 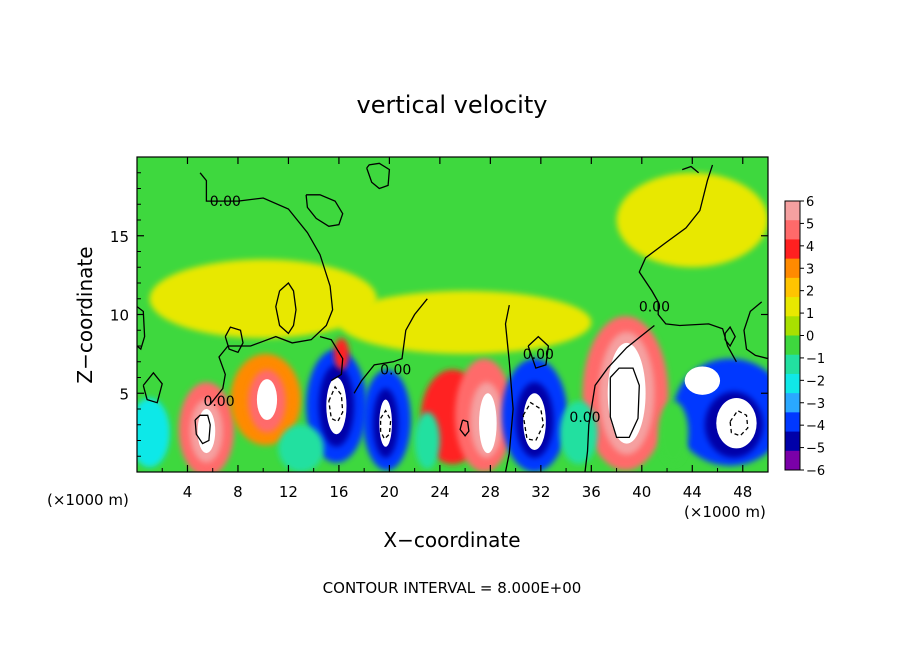 I want to click on x-tick-label: 4, so click(x=188, y=492).